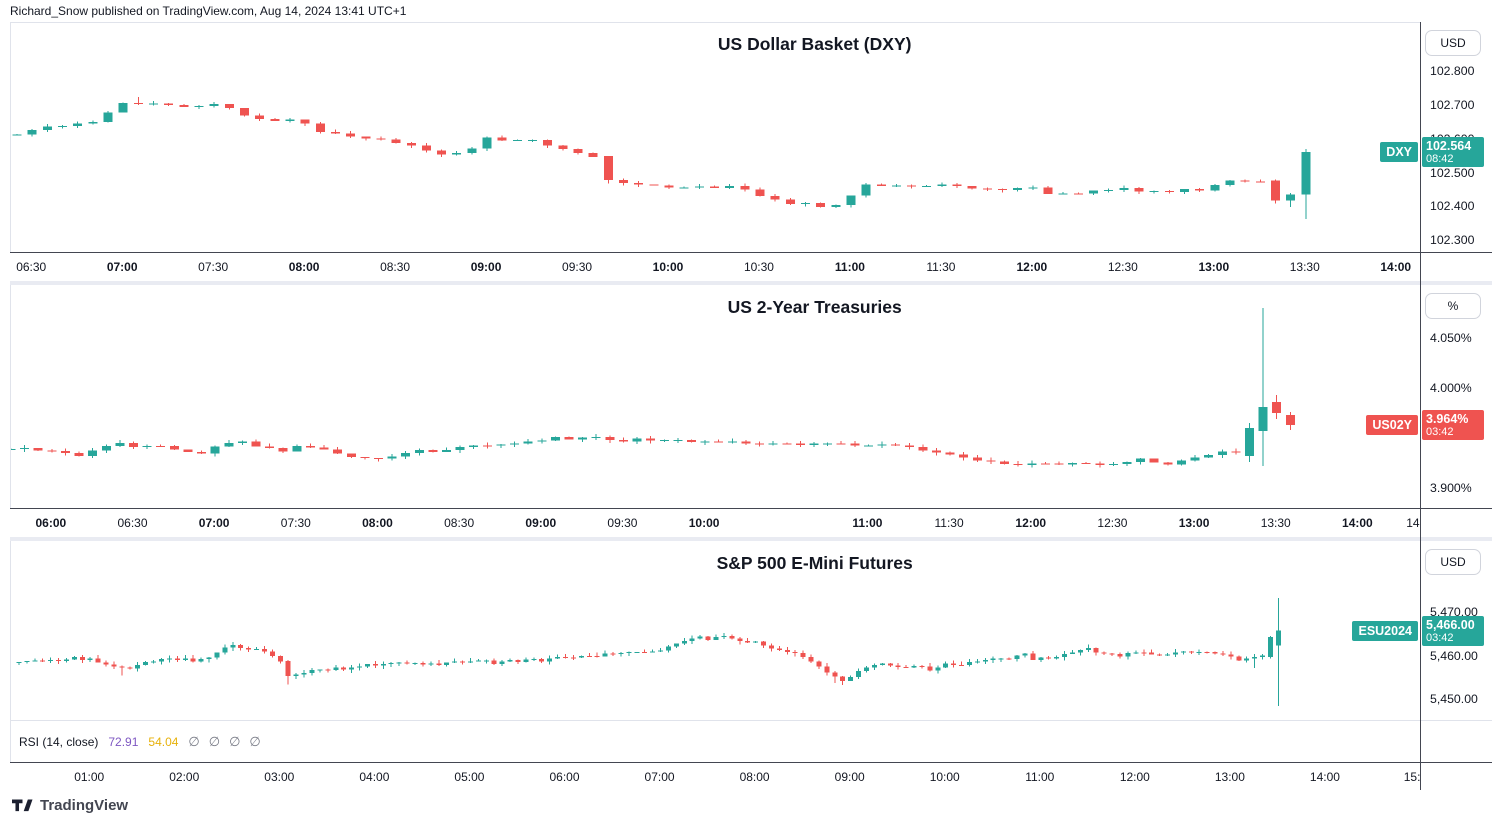 This screenshot has height=825, width=1492. Describe the element at coordinates (758, 267) in the screenshot. I see `time-tick-label: 10:30` at that location.